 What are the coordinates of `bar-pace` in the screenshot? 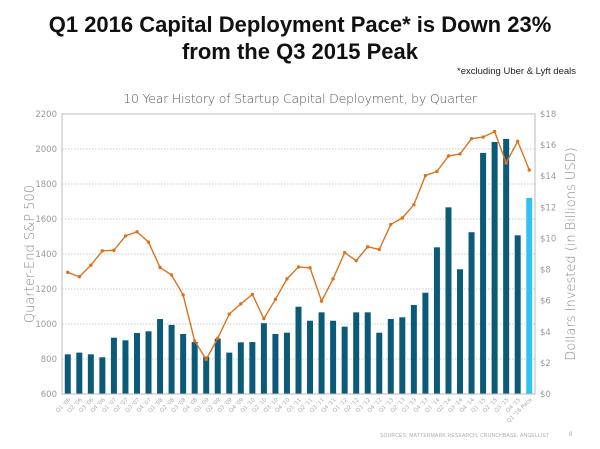 It's located at (529, 296).